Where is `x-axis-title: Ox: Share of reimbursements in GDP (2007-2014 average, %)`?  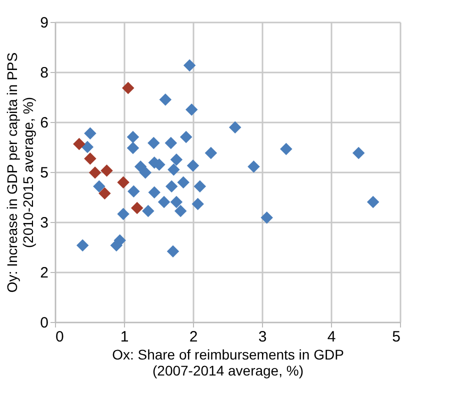
x-axis-title: Ox: Share of reimbursements in GDP (2007-2014 average, %) is located at coordinates (228, 362).